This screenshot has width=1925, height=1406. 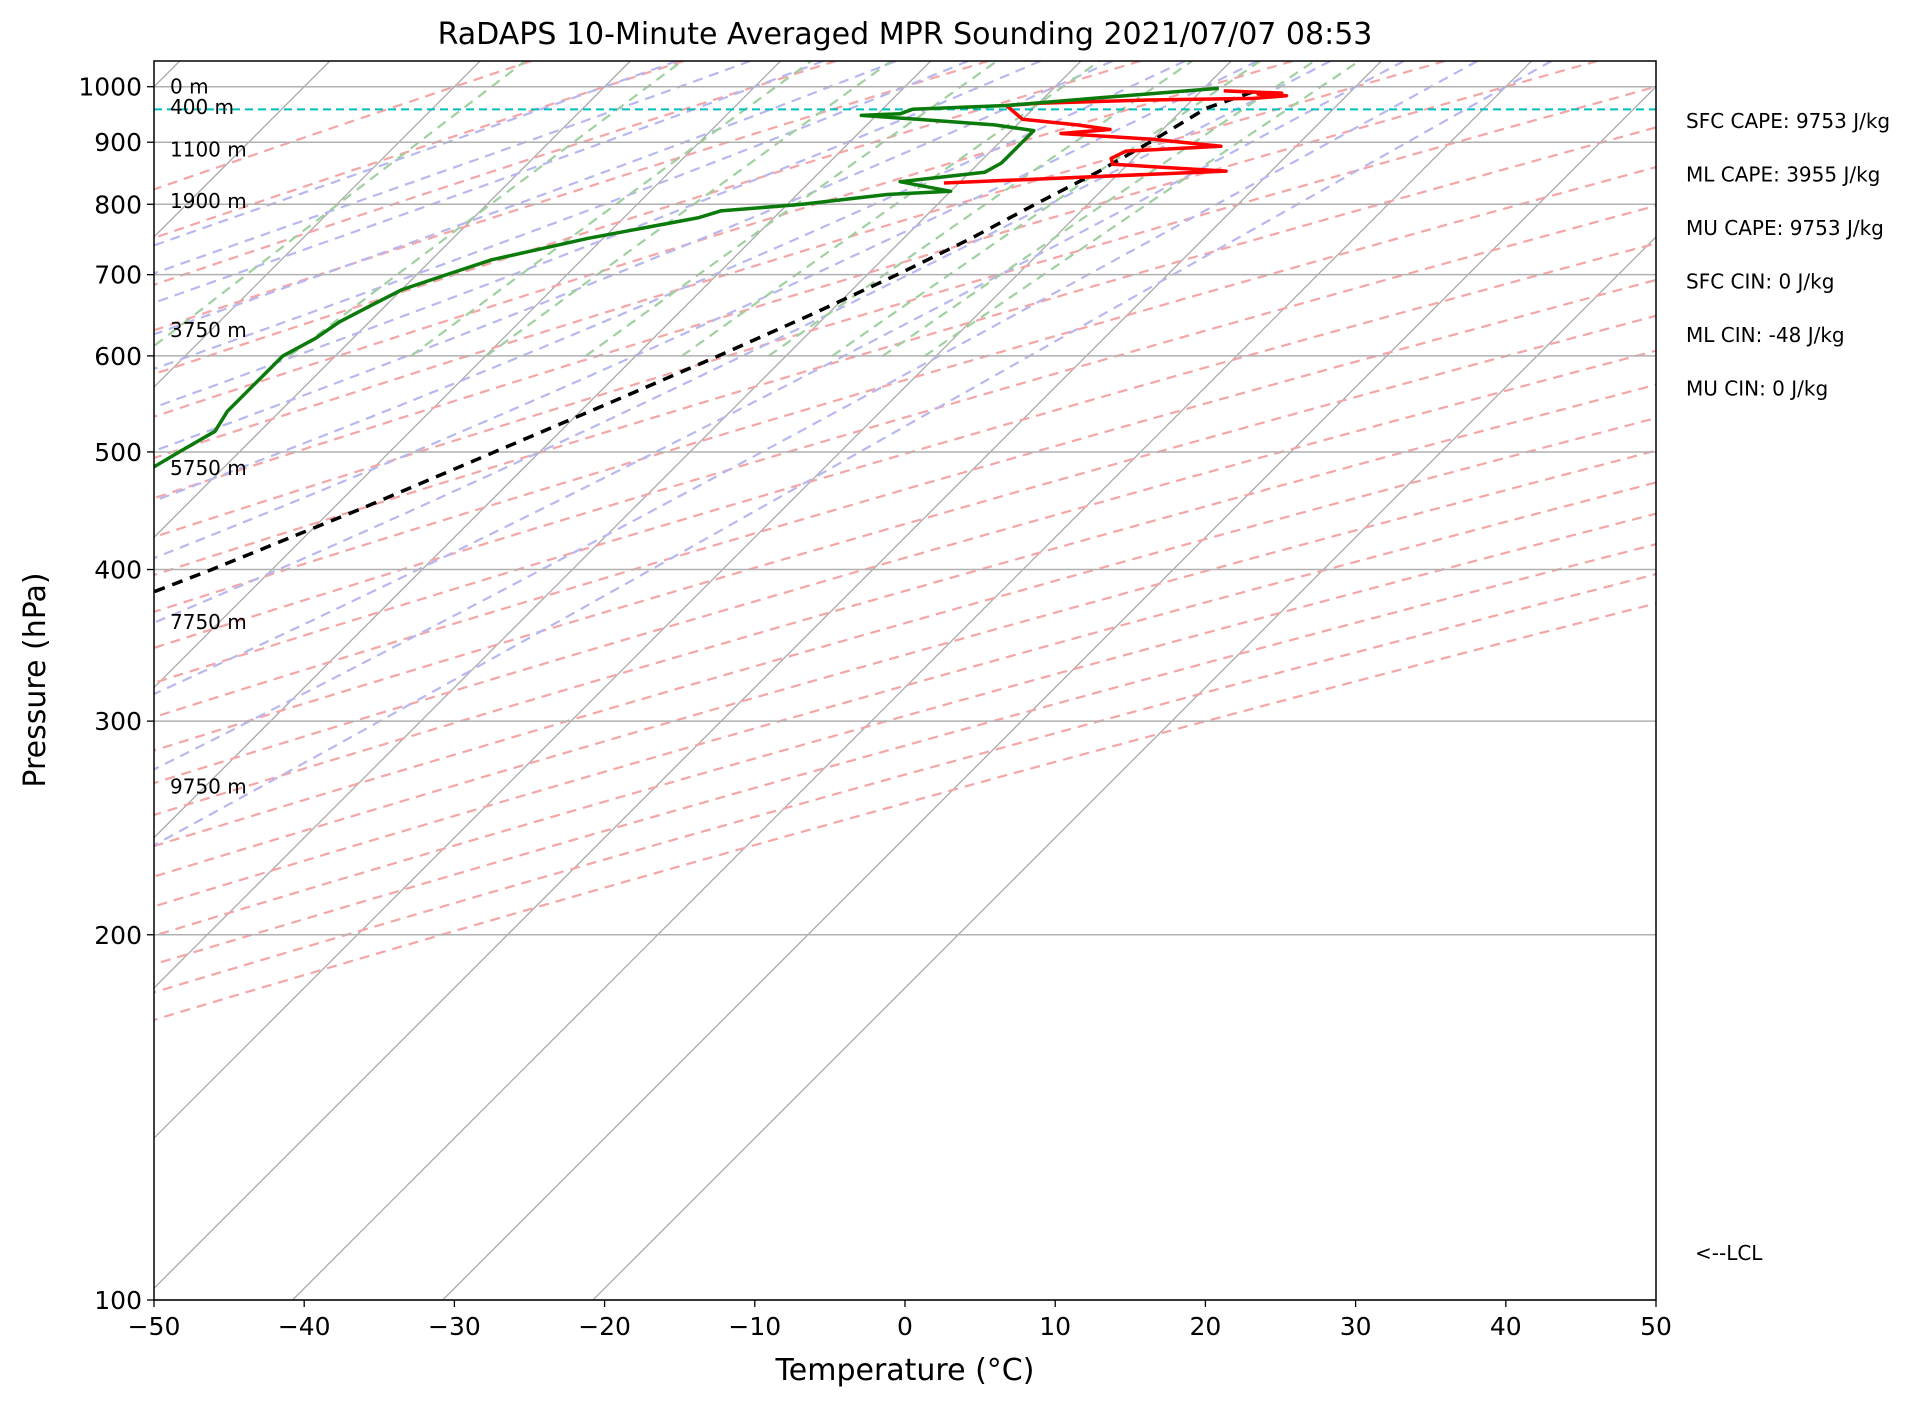 What do you see at coordinates (189, 87) in the screenshot?
I see `height-label: 0 m` at bounding box center [189, 87].